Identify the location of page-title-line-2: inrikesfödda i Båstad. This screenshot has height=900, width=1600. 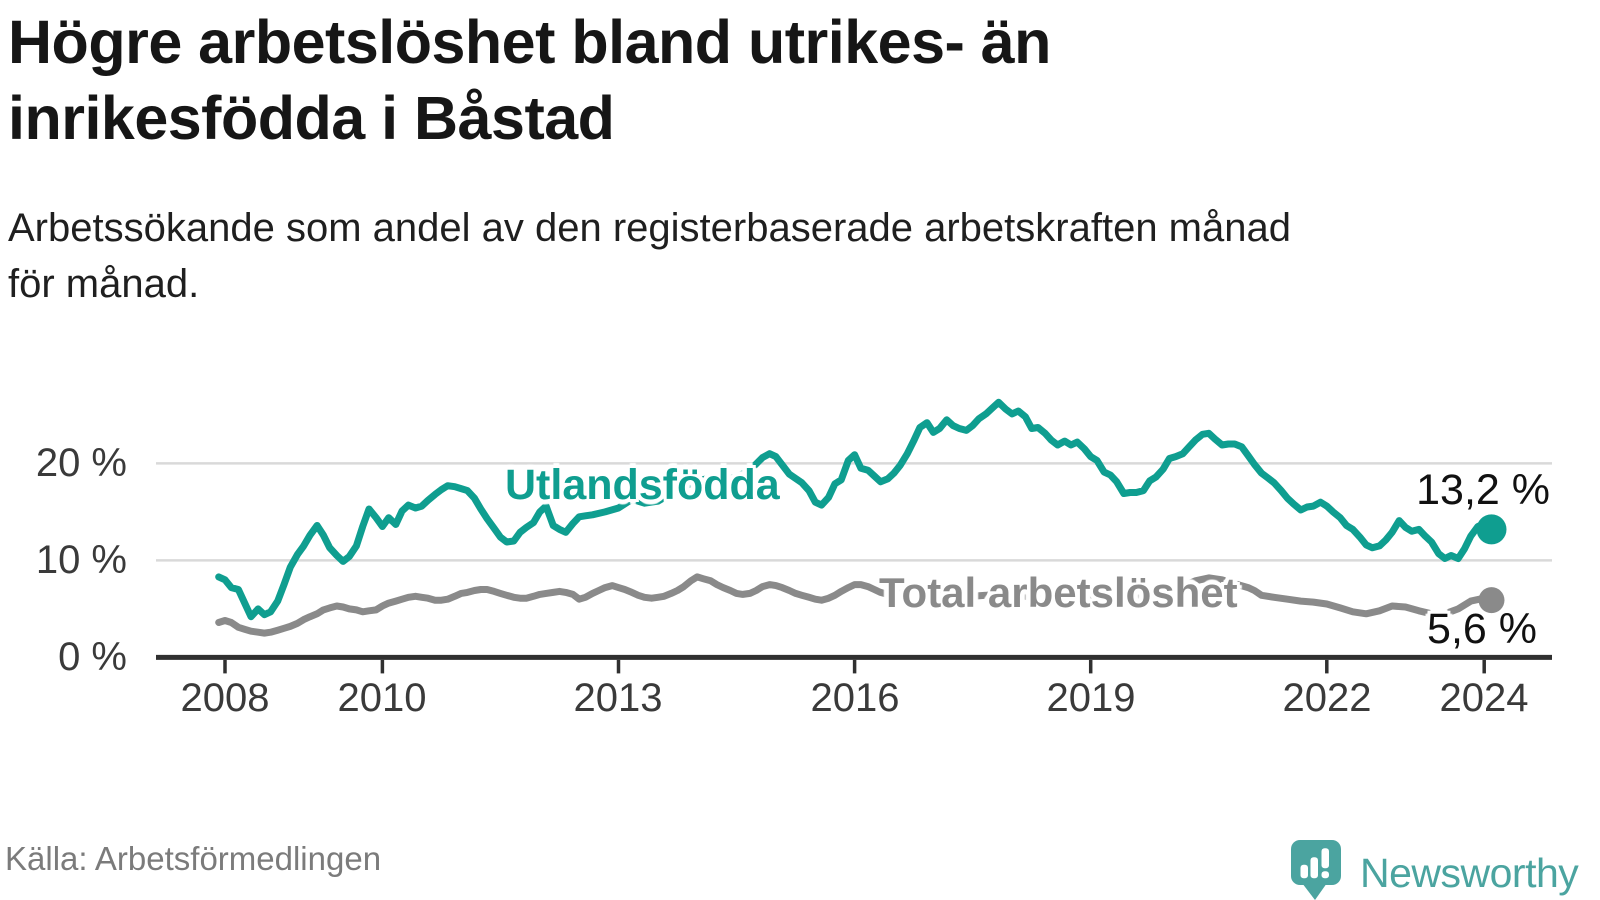
(311, 118).